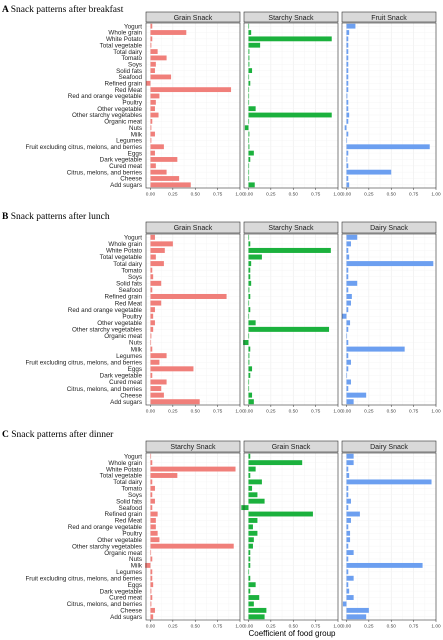 This screenshot has width=443, height=640. I want to click on facet-b-dairy-snack-strip, so click(389, 227).